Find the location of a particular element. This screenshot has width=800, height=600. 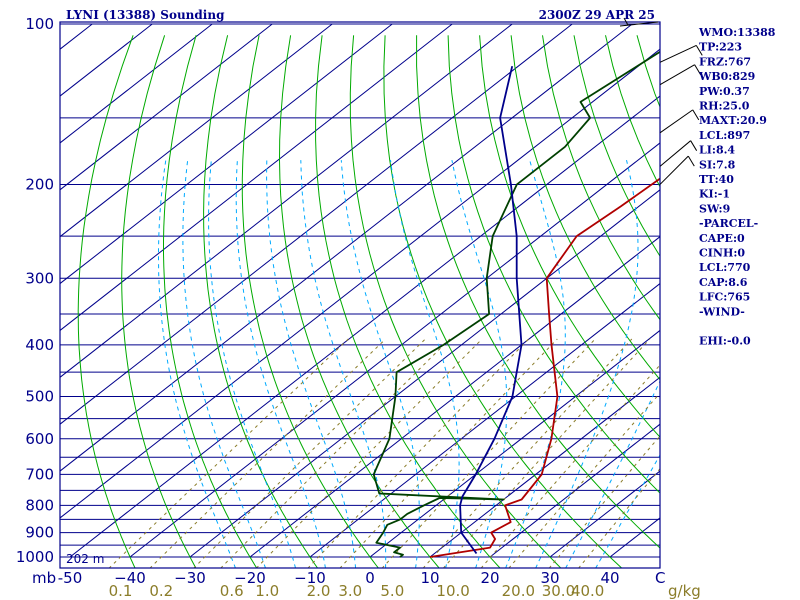

pressure-tick-label: 900 is located at coordinates (39, 533).